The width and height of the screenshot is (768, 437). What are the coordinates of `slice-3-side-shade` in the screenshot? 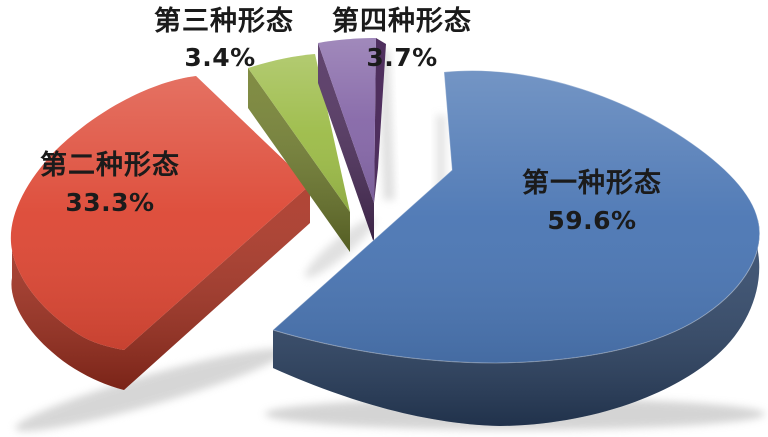 It's located at (299, 160).